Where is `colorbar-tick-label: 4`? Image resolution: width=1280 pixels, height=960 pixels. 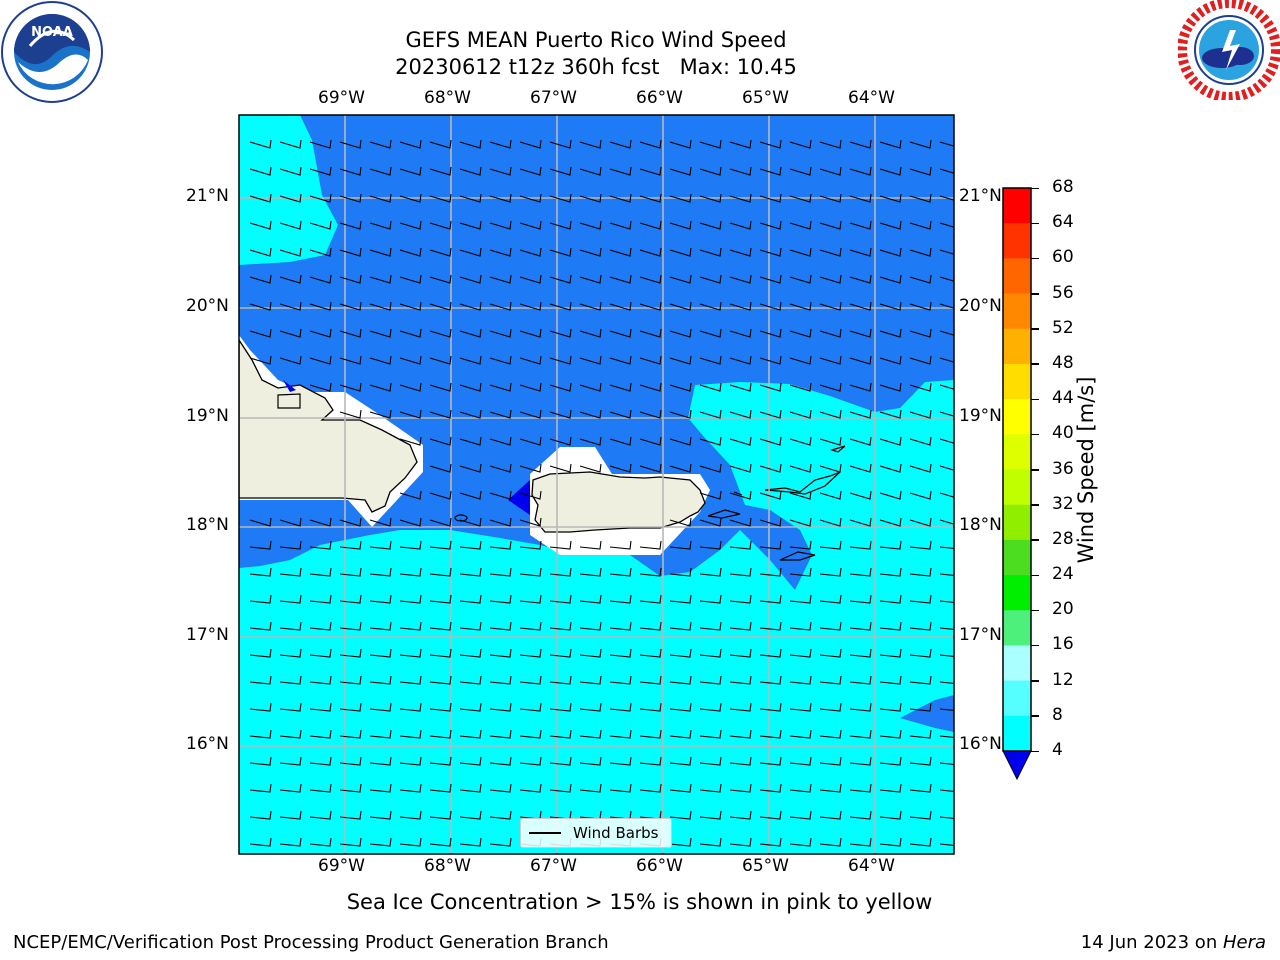 colorbar-tick-label: 4 is located at coordinates (1057, 750).